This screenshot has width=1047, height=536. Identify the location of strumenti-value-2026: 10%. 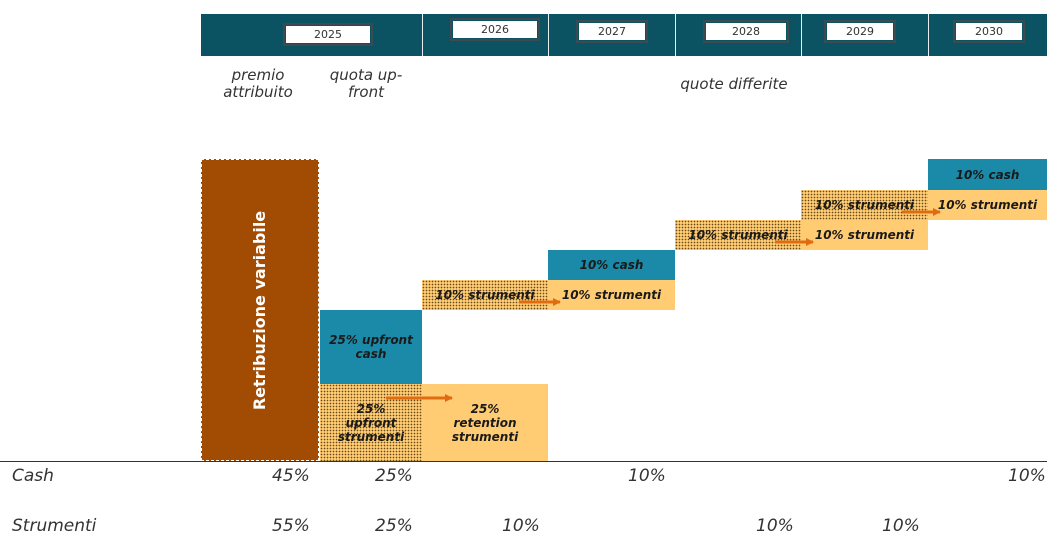
(521, 526).